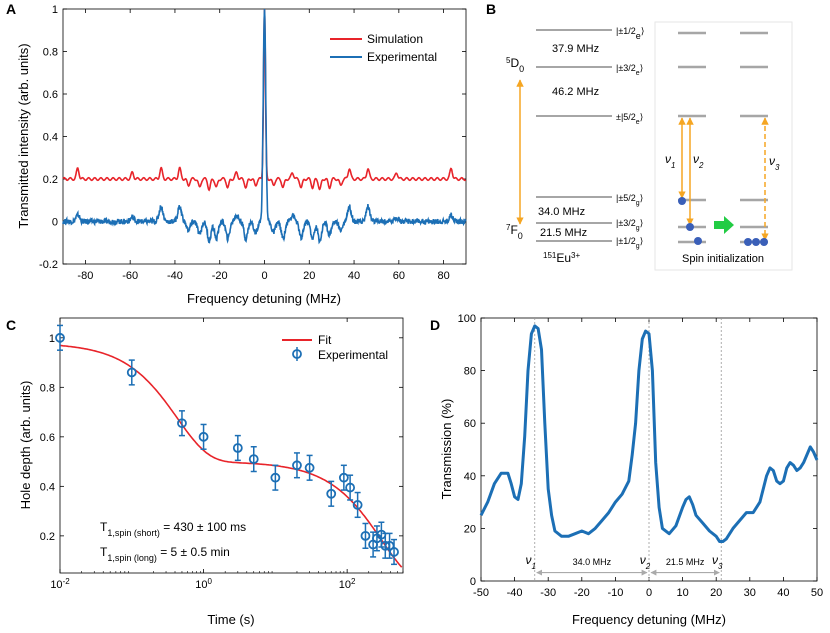  What do you see at coordinates (399, 276) in the screenshot?
I see `x-tick-label: 60` at bounding box center [399, 276].